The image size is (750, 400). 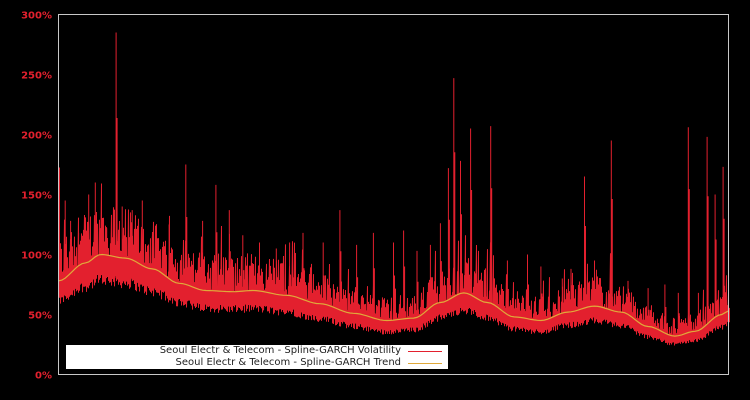 I want to click on y-tick-label: 150%, so click(x=36, y=196).